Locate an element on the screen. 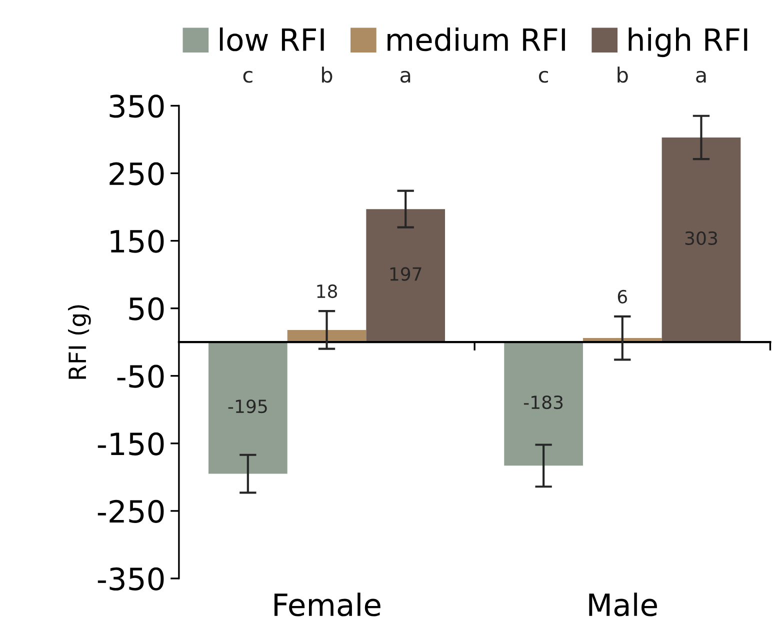 The image size is (778, 622). y-tick-label: -250 is located at coordinates (131, 511).